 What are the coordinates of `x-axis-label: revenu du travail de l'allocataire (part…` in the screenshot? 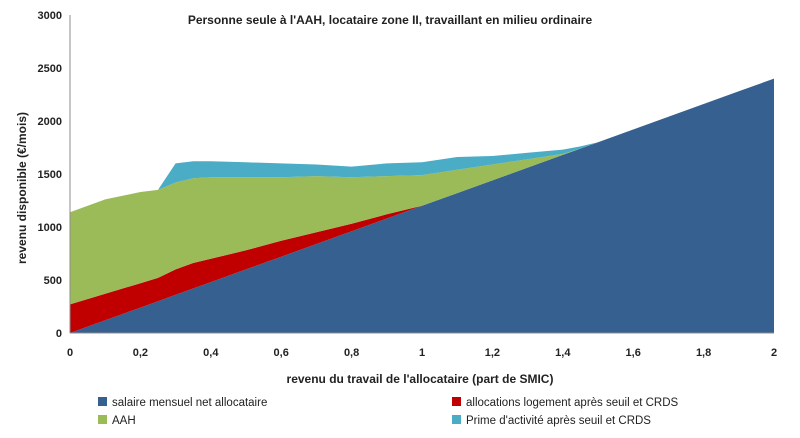 It's located at (420, 379).